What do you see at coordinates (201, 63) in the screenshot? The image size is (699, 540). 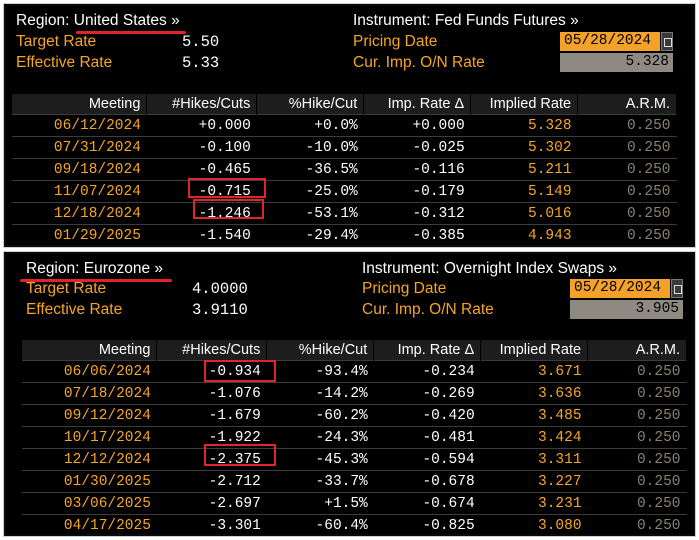 I see `effective-rate-value: 5.33` at bounding box center [201, 63].